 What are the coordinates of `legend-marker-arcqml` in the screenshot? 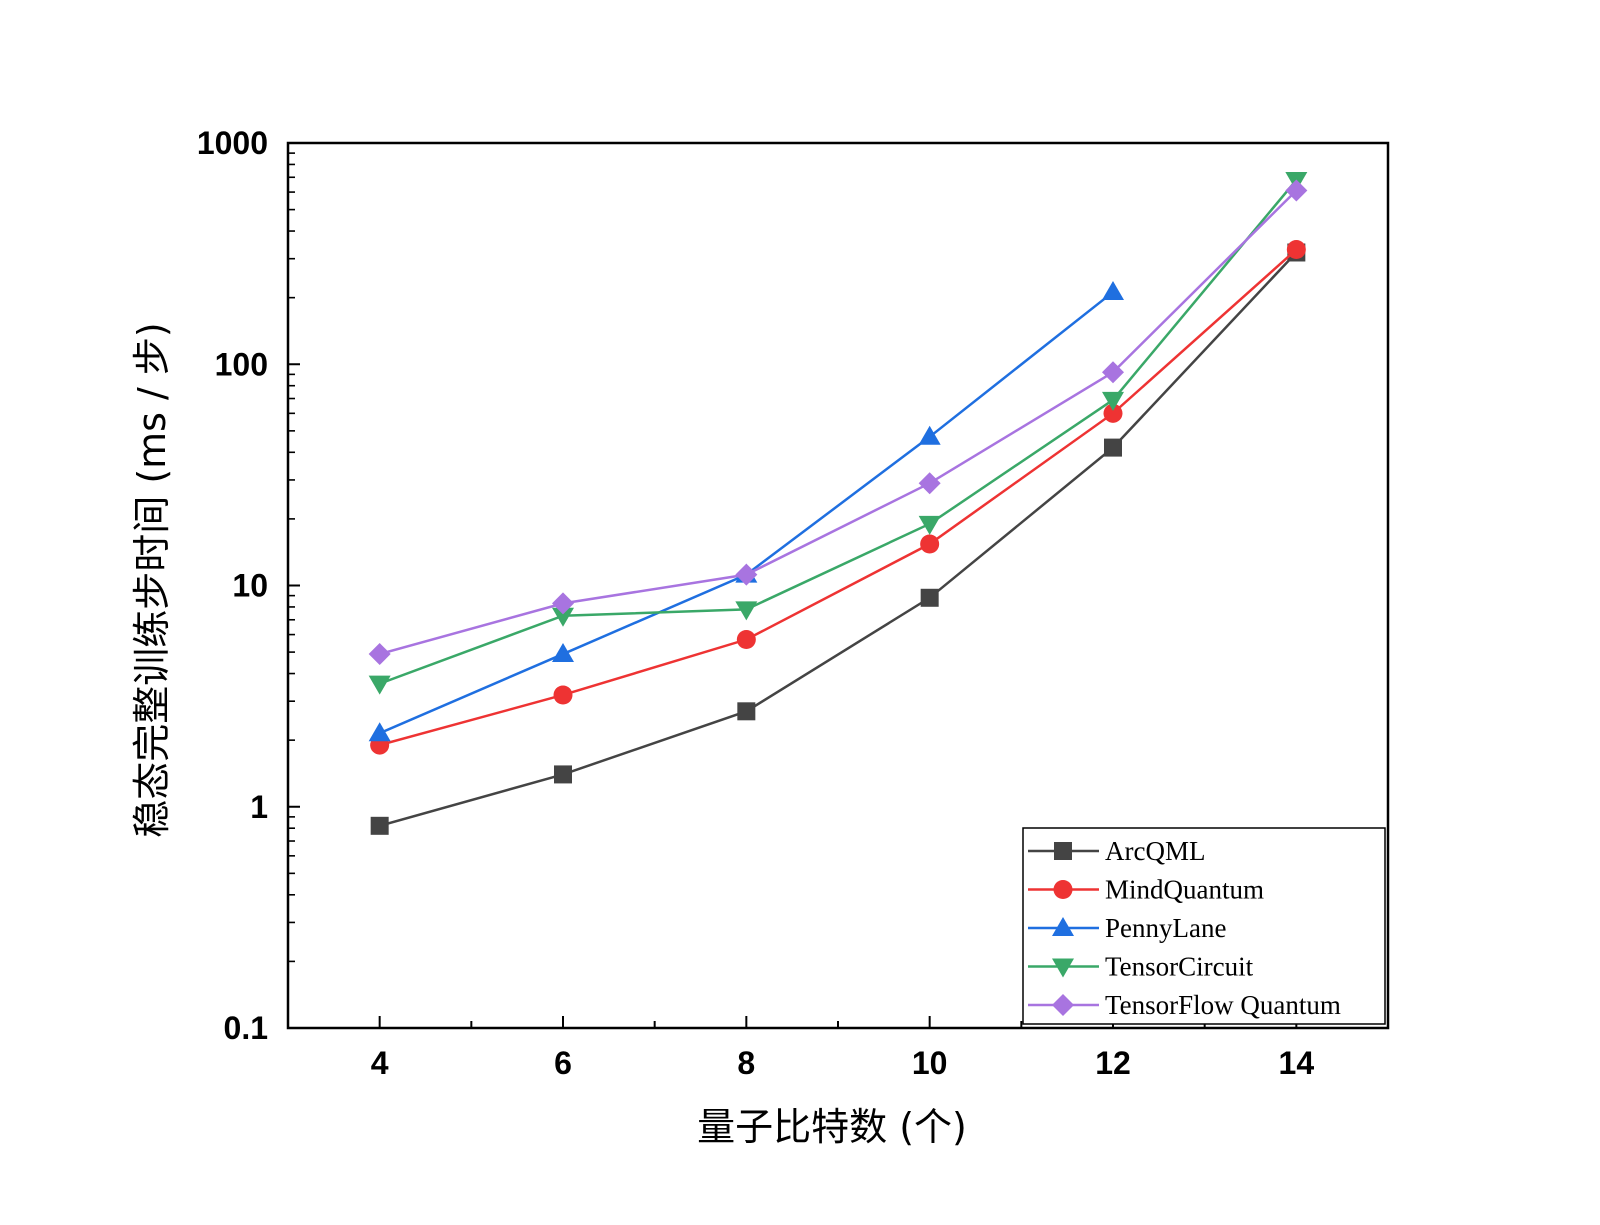 It's located at (1063, 851).